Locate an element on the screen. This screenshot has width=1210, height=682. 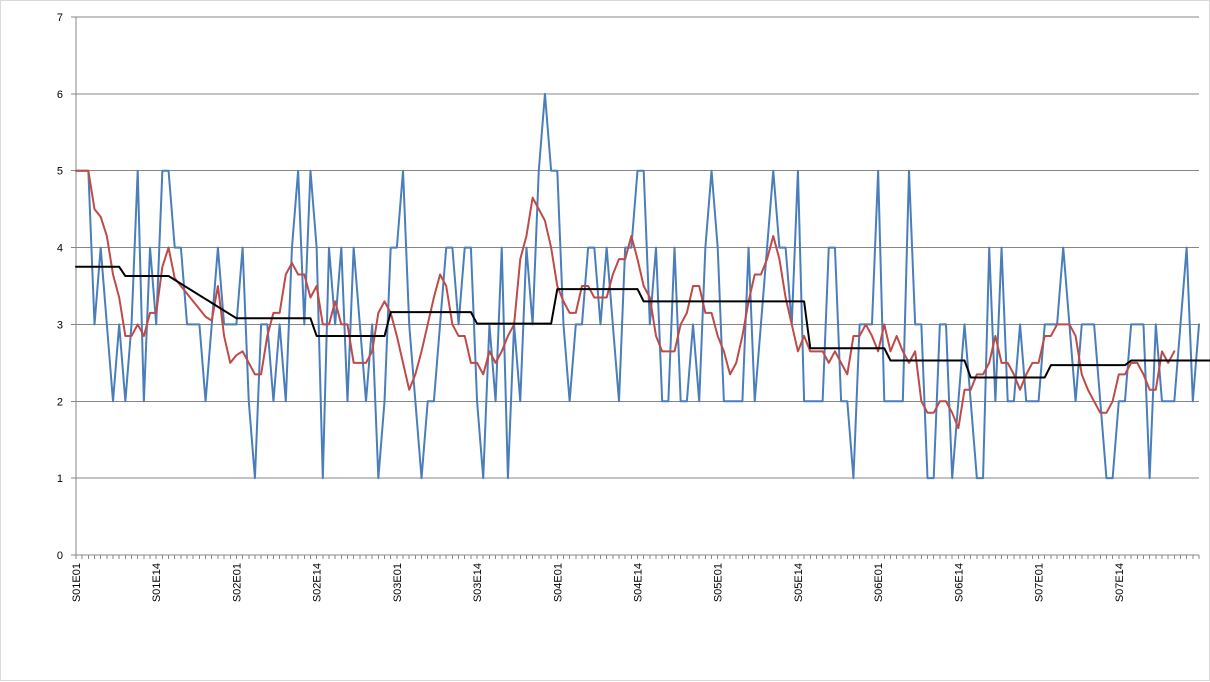
y-tick-label-5: 5 is located at coordinates (60, 172).